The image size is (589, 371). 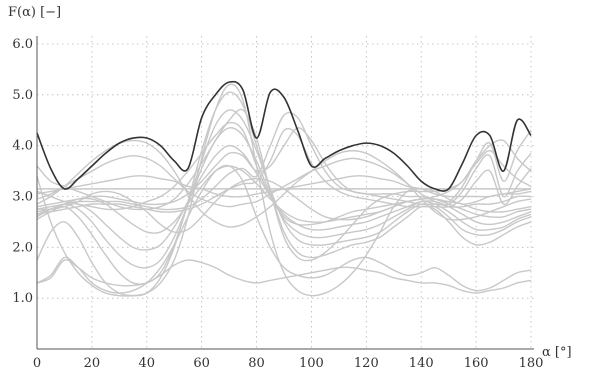 I want to click on y-tick-label: 5.0, so click(x=22, y=95).